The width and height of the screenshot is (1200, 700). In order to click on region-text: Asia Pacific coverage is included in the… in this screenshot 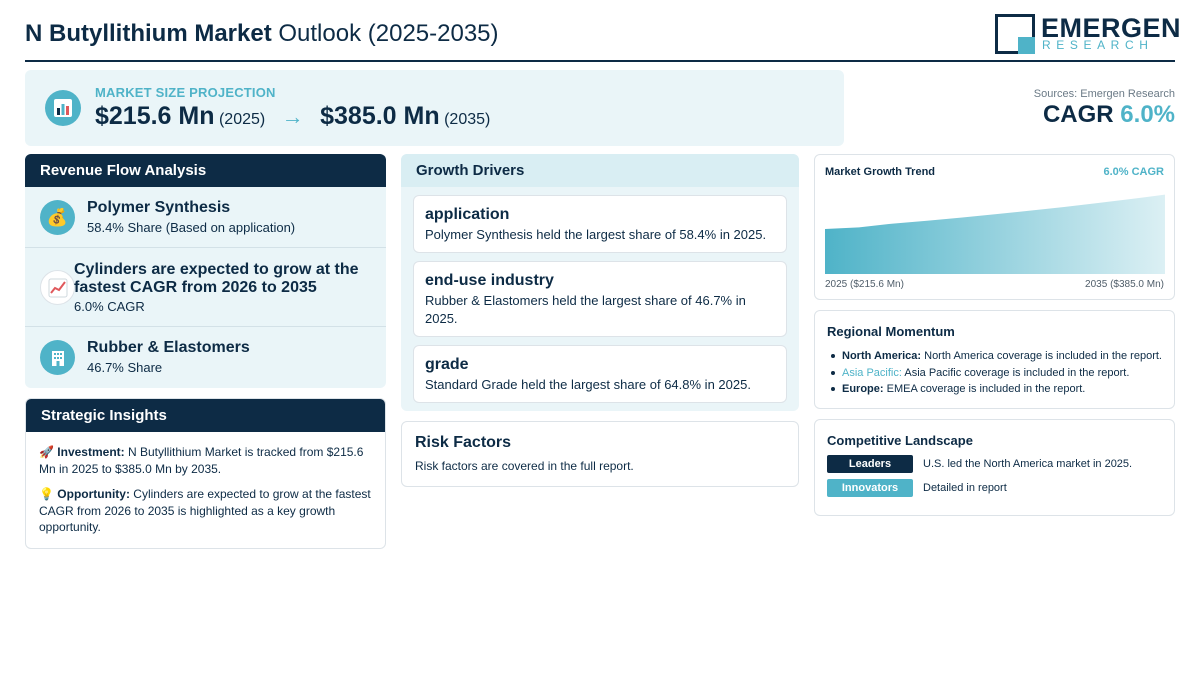, I will do `click(1017, 372)`.